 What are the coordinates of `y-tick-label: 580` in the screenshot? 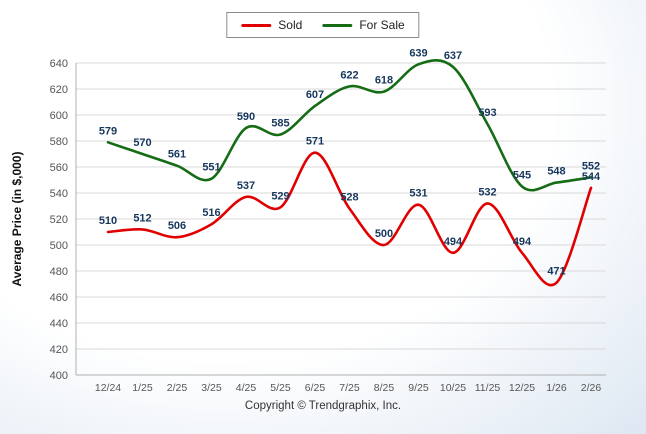 It's located at (59, 142).